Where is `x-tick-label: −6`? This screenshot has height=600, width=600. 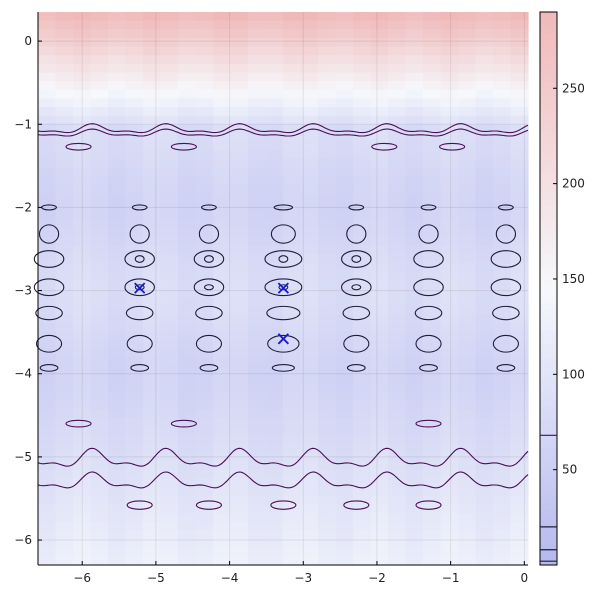
x-tick-label: −6 is located at coordinates (82, 578).